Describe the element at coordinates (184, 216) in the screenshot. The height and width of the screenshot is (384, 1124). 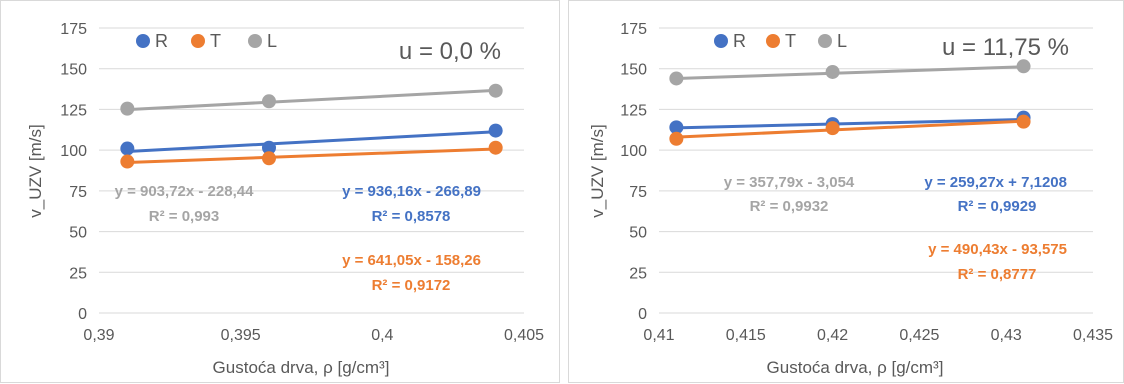
I see `r-squared-l: R² = 0,993` at that location.